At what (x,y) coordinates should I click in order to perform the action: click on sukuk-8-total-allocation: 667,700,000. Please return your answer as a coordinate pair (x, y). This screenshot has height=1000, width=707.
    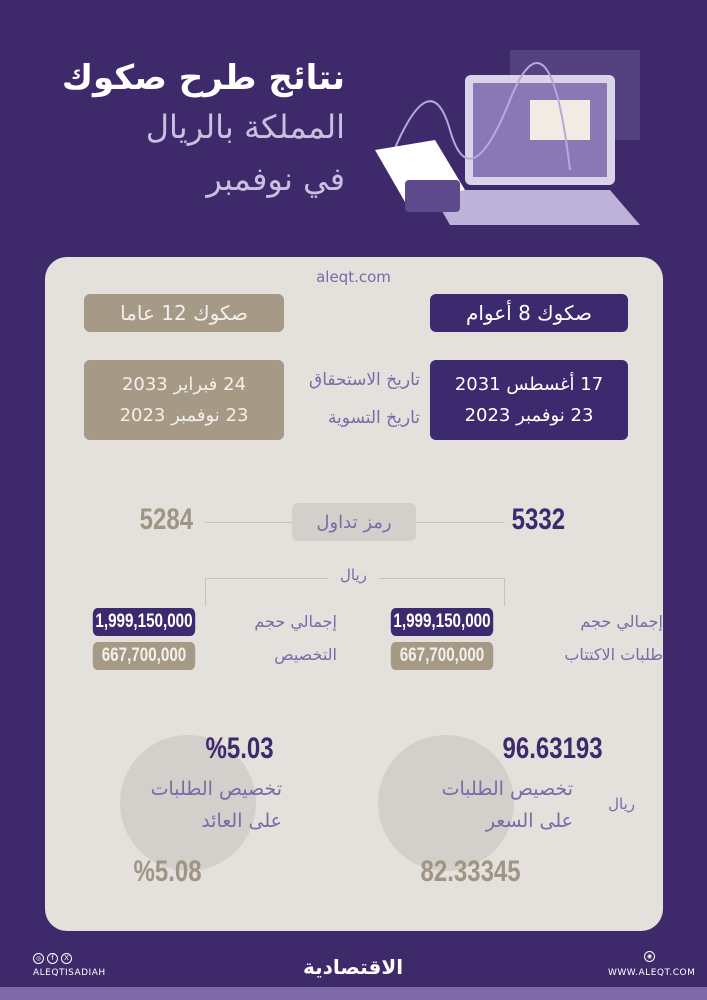
    Looking at the image, I should click on (442, 656).